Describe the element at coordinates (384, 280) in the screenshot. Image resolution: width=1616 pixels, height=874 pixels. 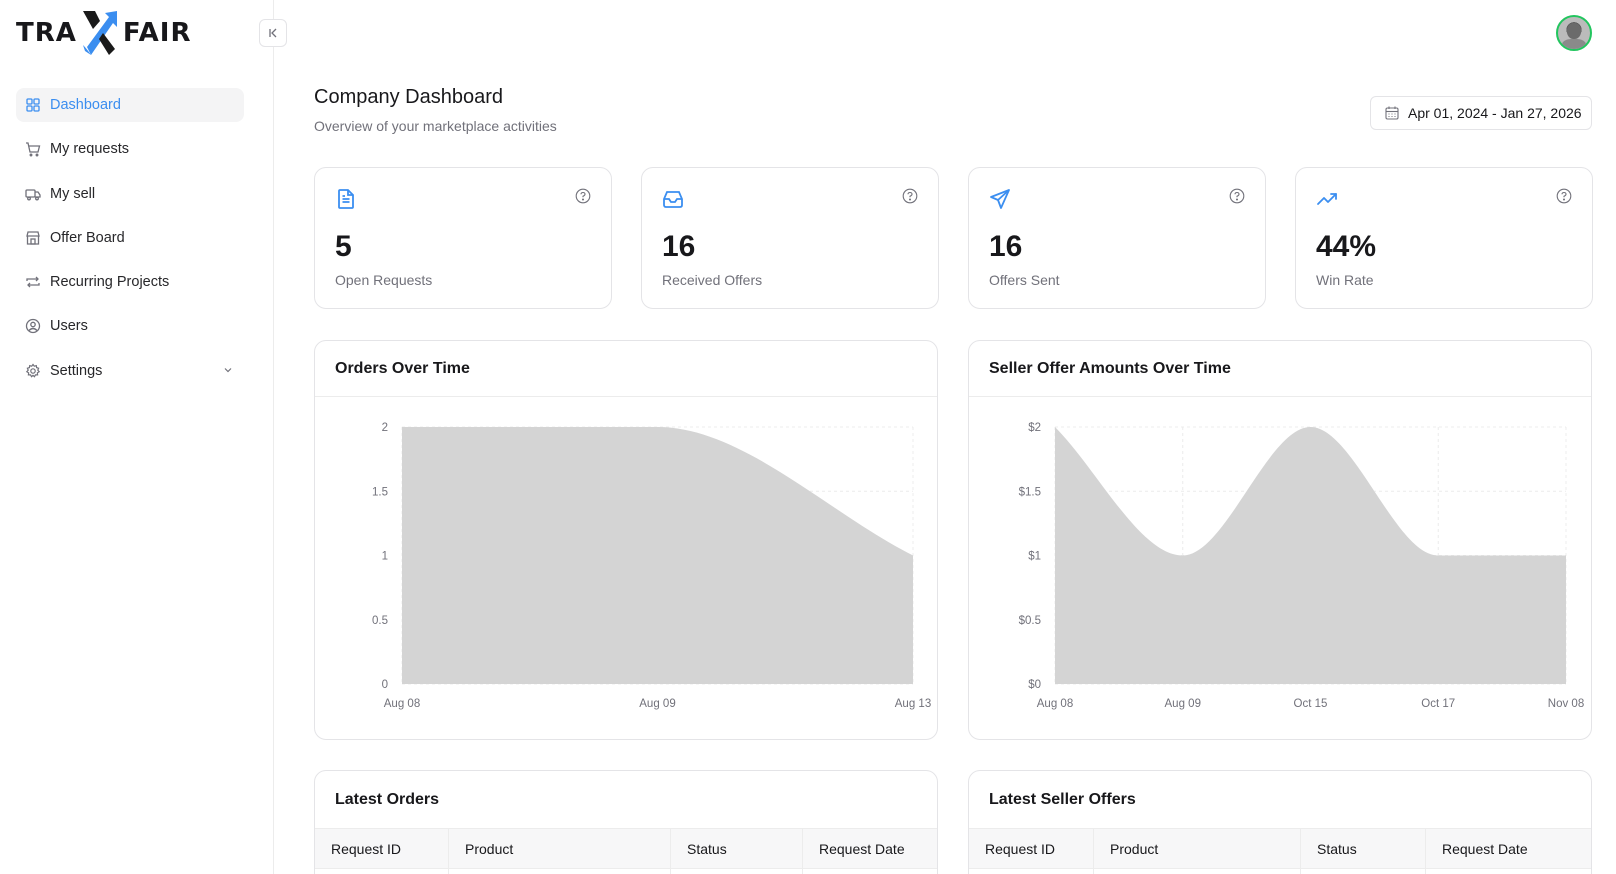
I see `stat-label: Open Requests` at that location.